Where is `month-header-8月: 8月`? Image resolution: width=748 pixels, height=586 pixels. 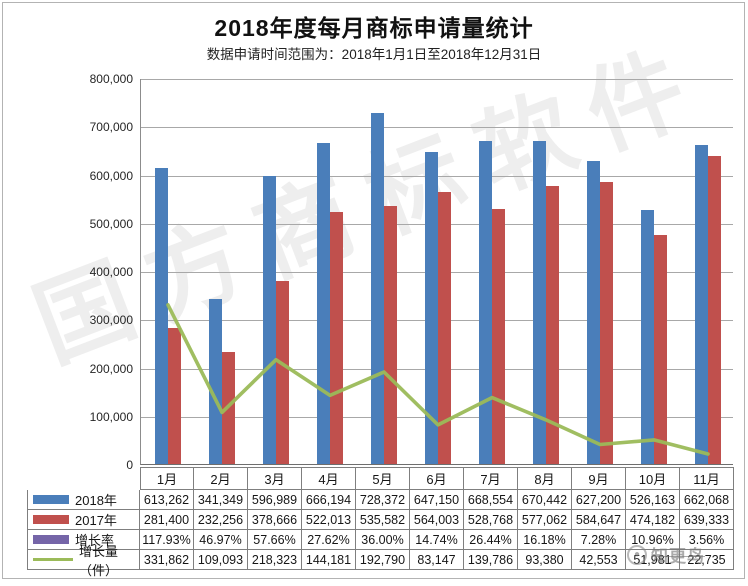
month-header-8月: 8月 is located at coordinates (545, 478).